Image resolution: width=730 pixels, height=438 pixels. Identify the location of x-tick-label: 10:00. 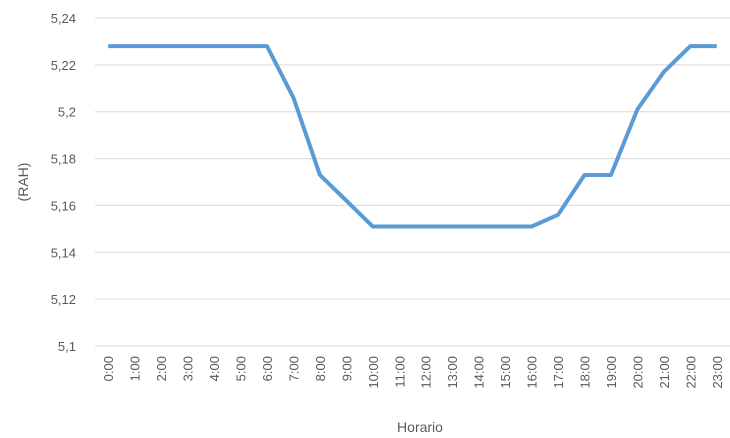
(373, 372).